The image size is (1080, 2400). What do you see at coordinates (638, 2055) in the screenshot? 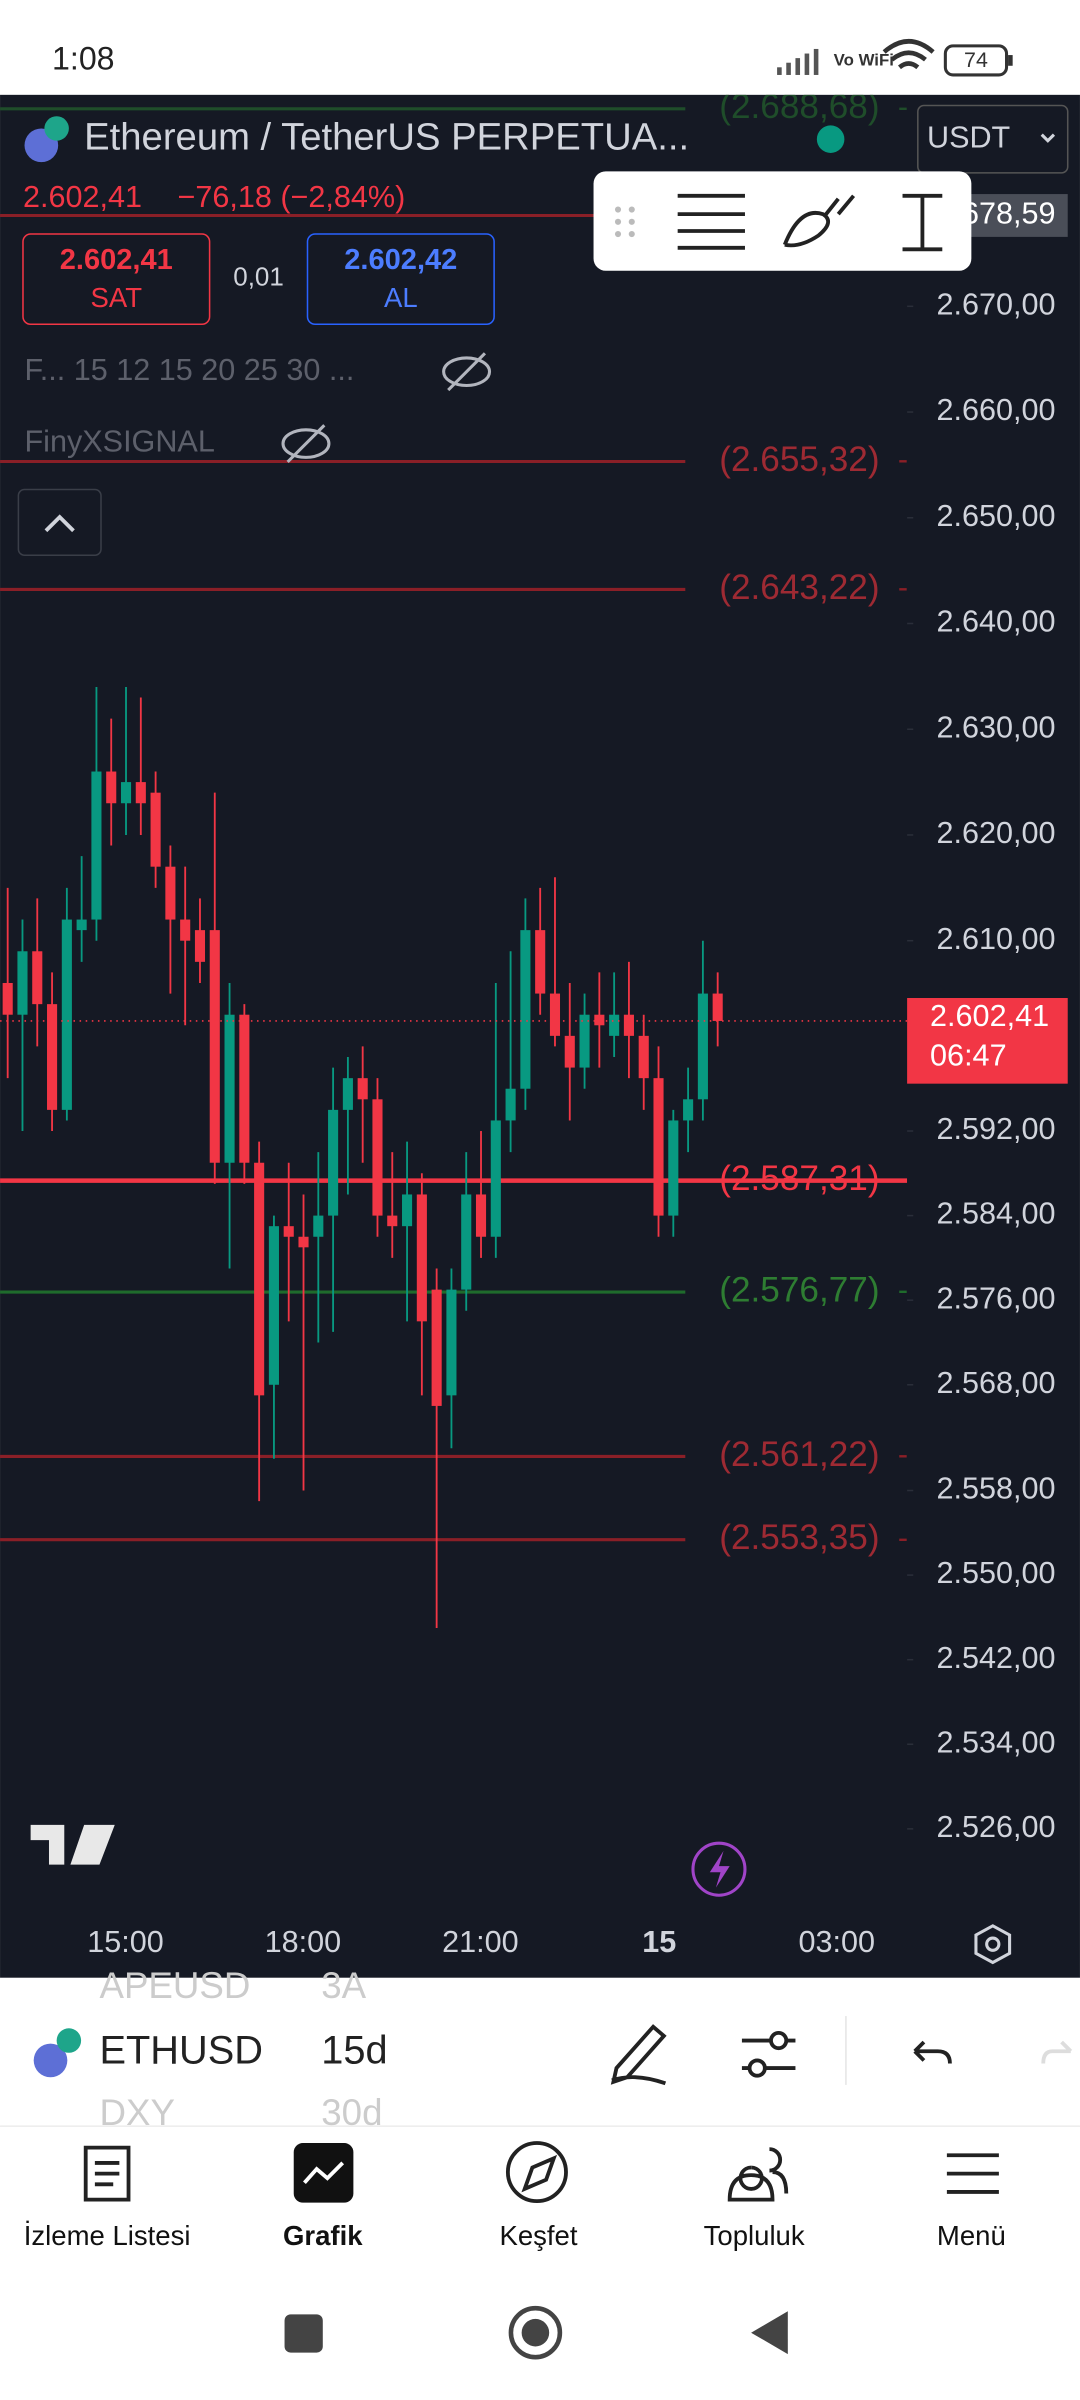
I see `draw-button` at bounding box center [638, 2055].